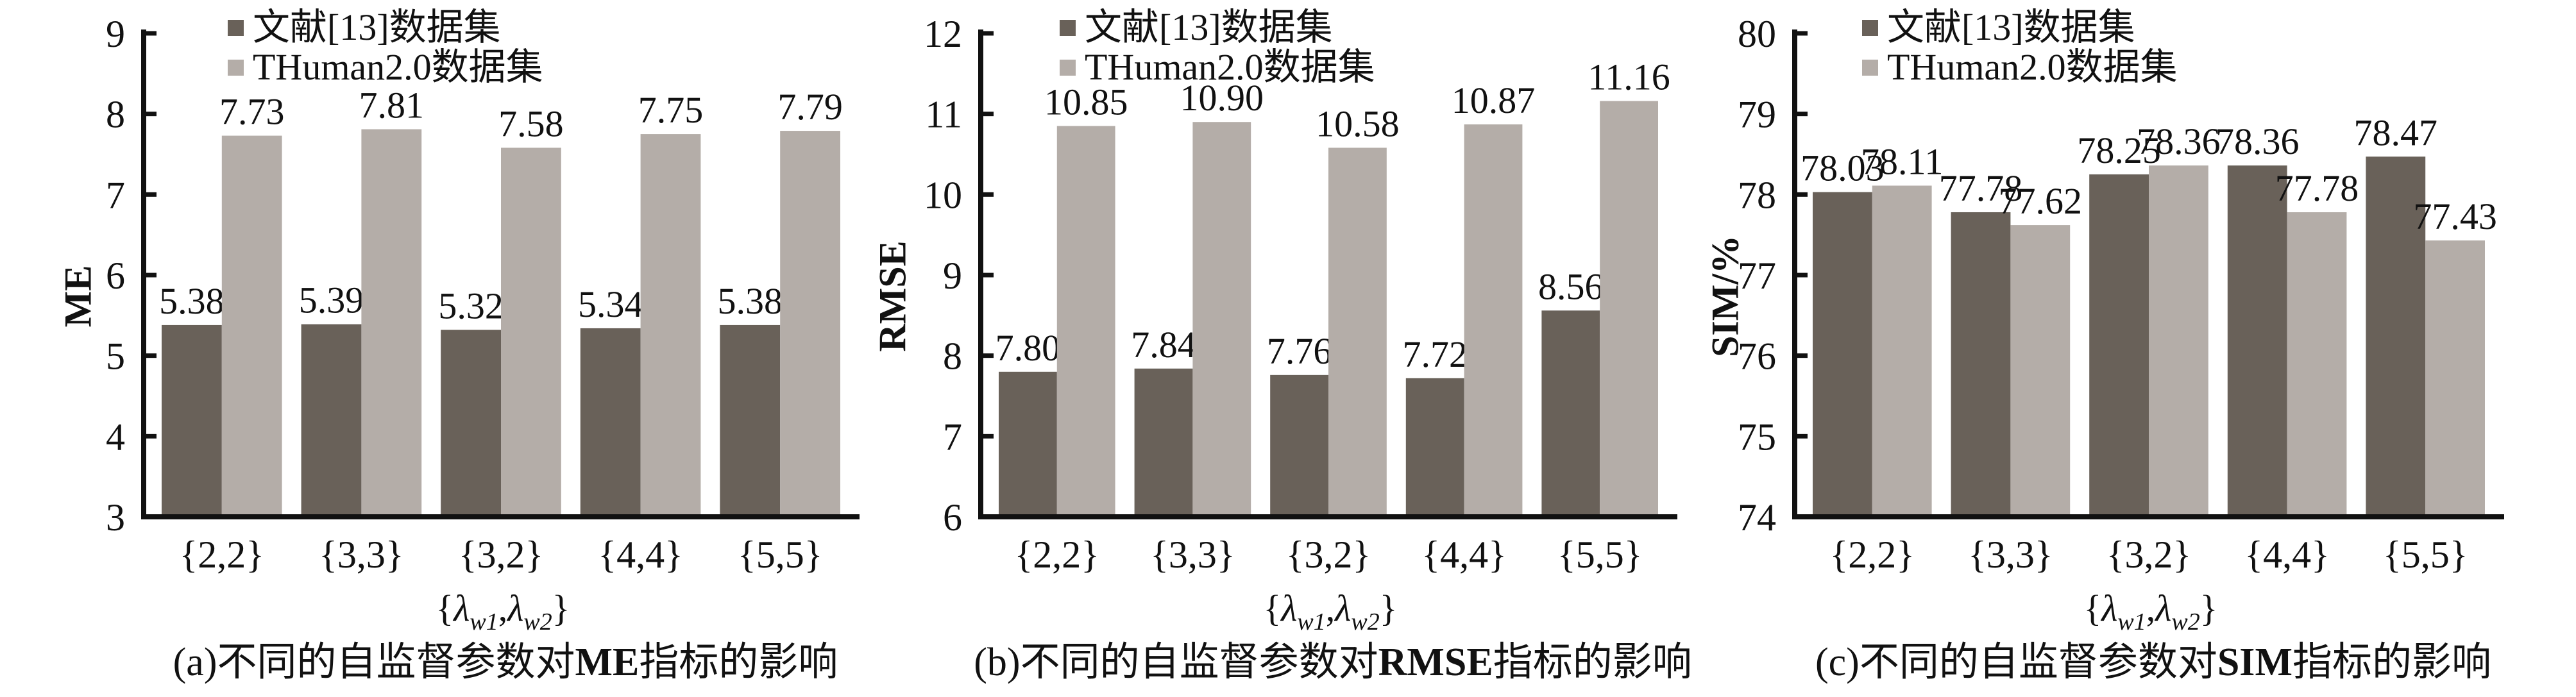  Describe the element at coordinates (1757, 195) in the screenshot. I see `y-tick-label: 78` at that location.